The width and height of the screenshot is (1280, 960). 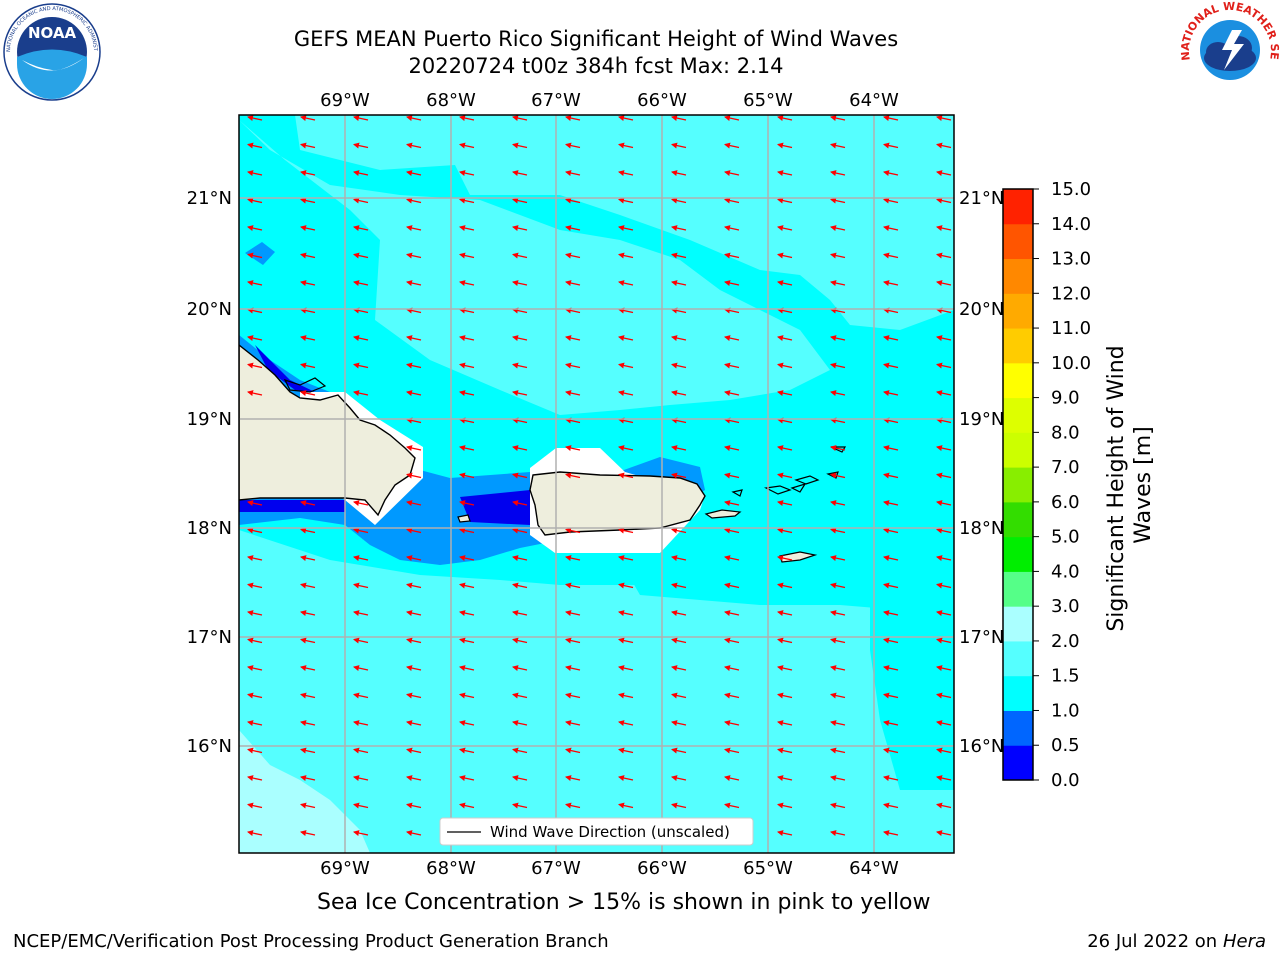 I want to click on lat-label-right: 20°N, so click(x=981, y=309).